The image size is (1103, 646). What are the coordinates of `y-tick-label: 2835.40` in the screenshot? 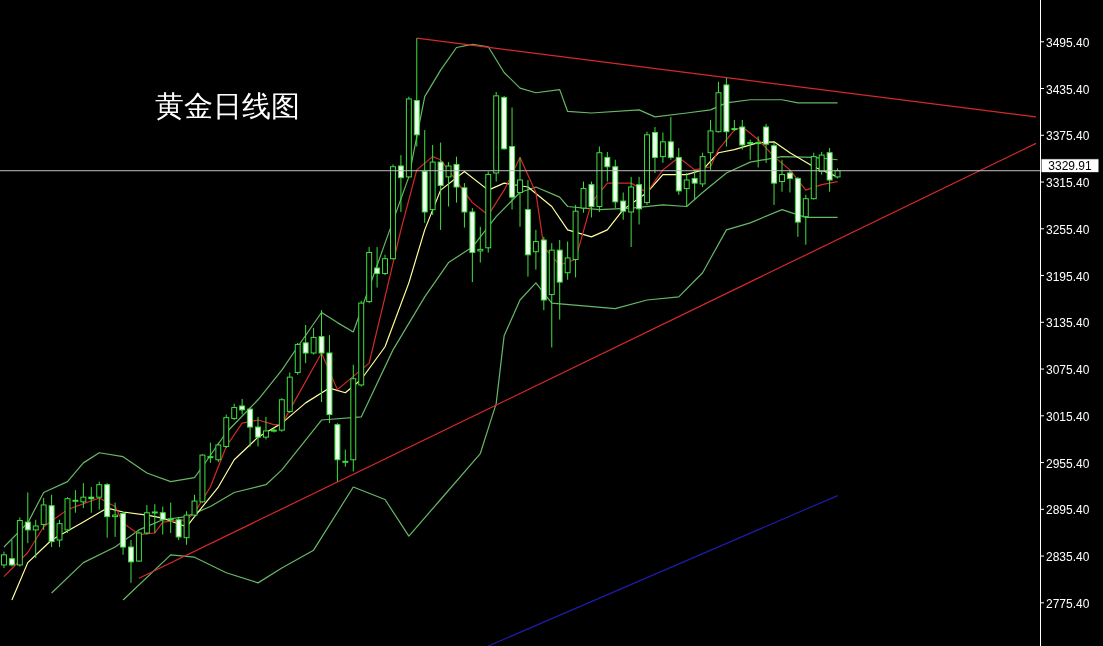 It's located at (1068, 557).